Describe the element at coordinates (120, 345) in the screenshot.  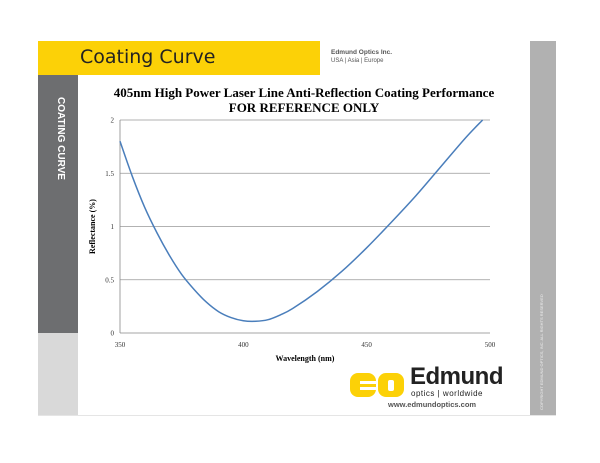
I see `x-tick-label: 350` at that location.